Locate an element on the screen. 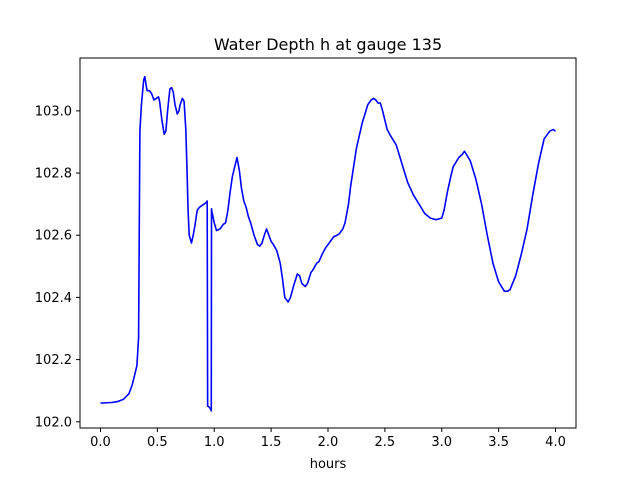 The width and height of the screenshot is (640, 480). x-axis: 0.0 0.5 1.0 1.5 2.0 2.5 3.0 3.5 4.0 is located at coordinates (328, 439).